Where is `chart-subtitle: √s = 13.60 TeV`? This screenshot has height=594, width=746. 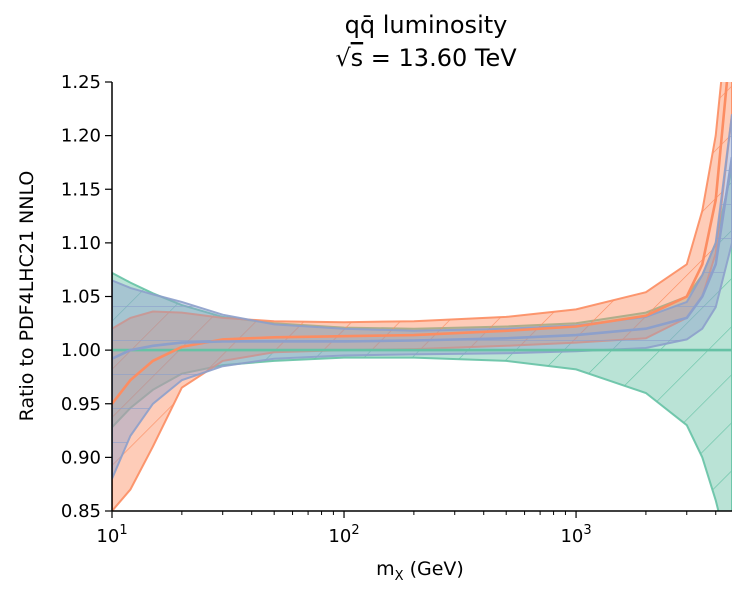
chart-subtitle: √s = 13.60 TeV is located at coordinates (426, 58).